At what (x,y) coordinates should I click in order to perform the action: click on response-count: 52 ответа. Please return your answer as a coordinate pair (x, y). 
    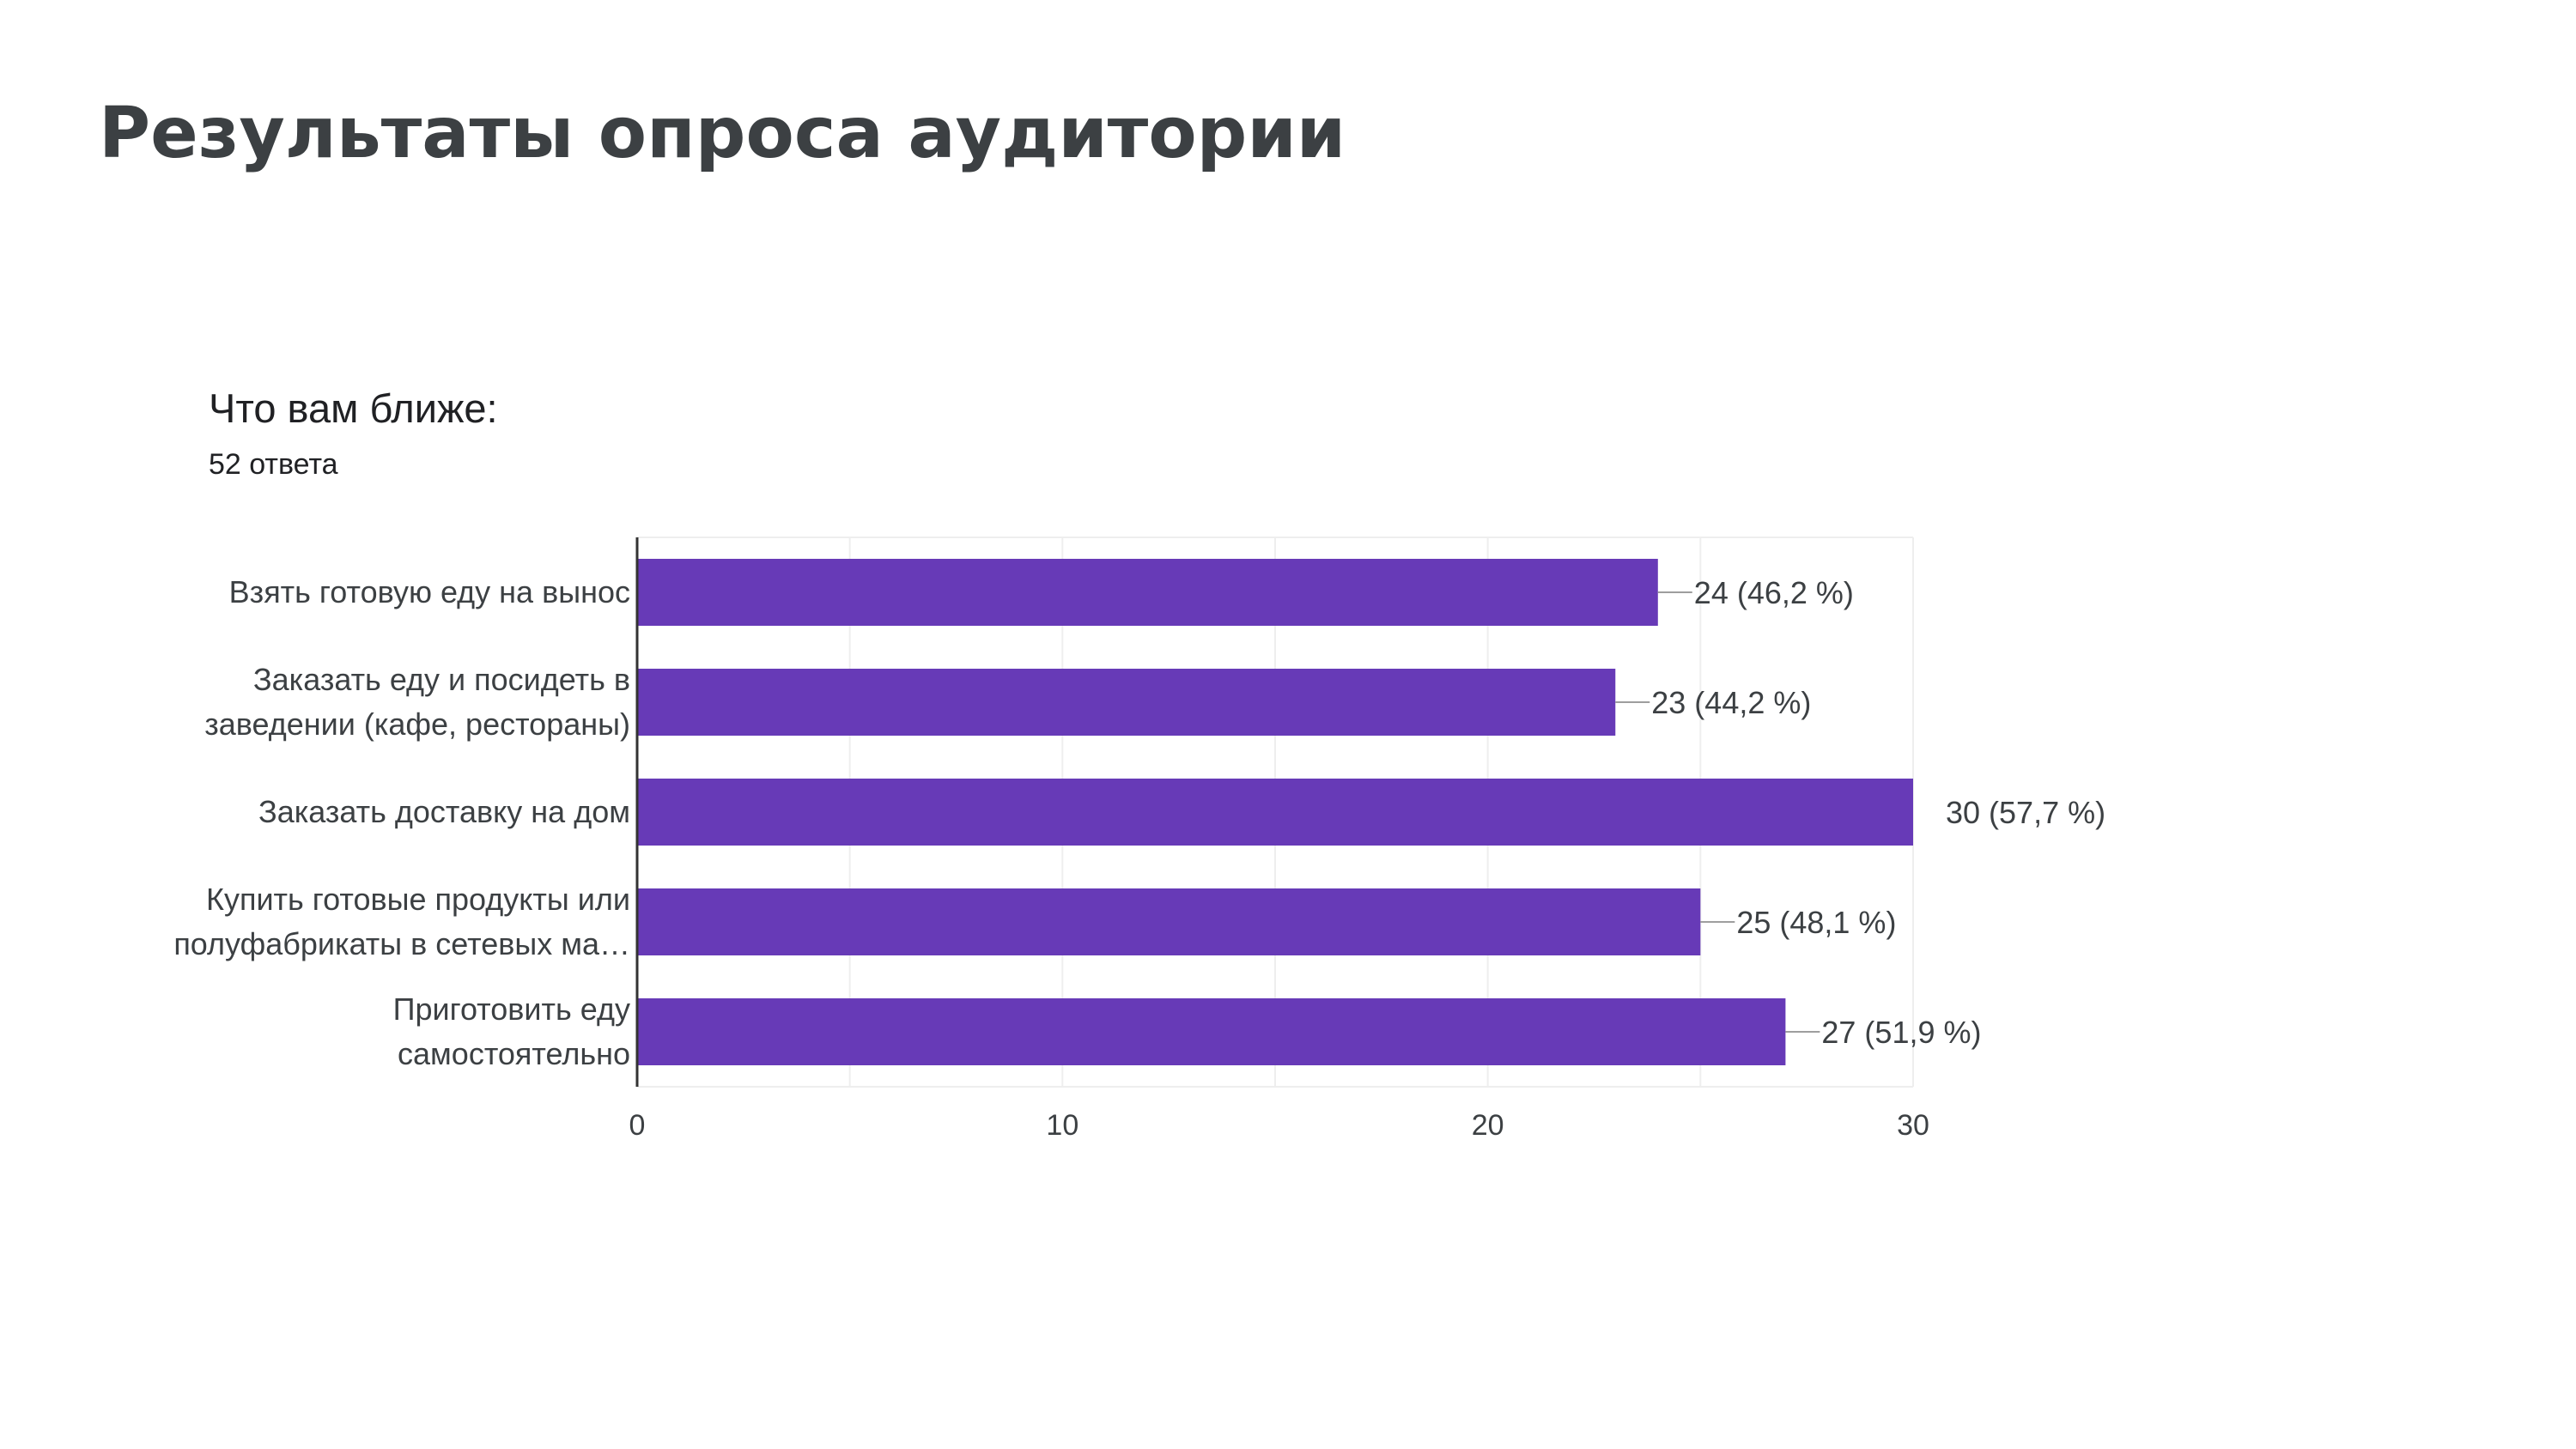
    Looking at the image, I should click on (273, 464).